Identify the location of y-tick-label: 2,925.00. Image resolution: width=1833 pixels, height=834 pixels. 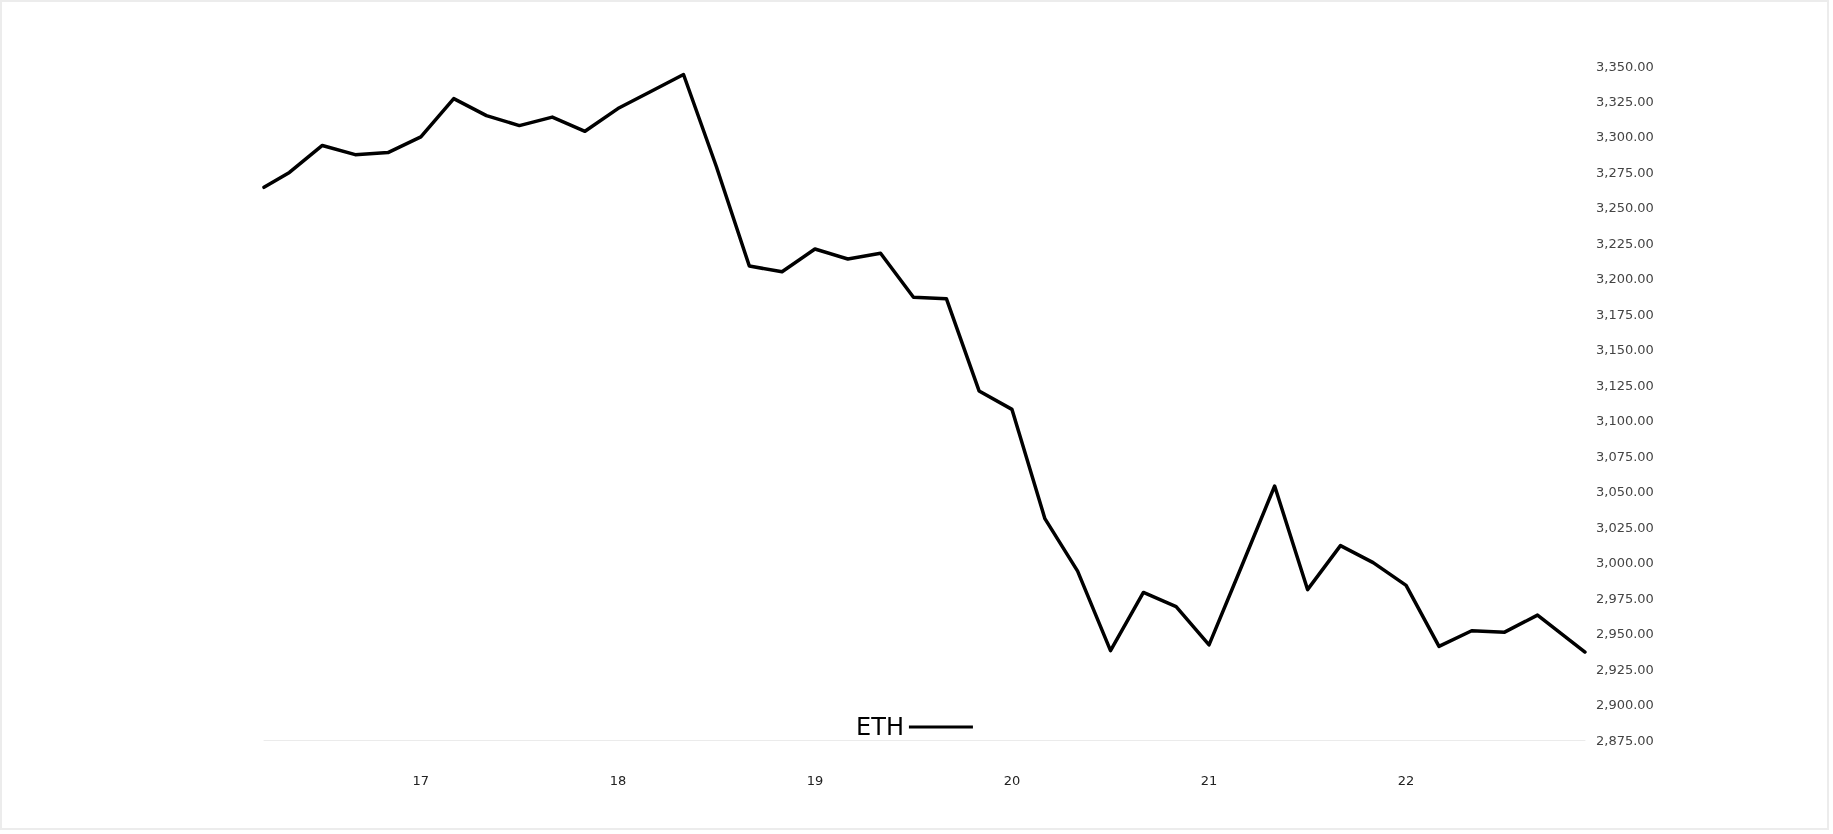
(1625, 669).